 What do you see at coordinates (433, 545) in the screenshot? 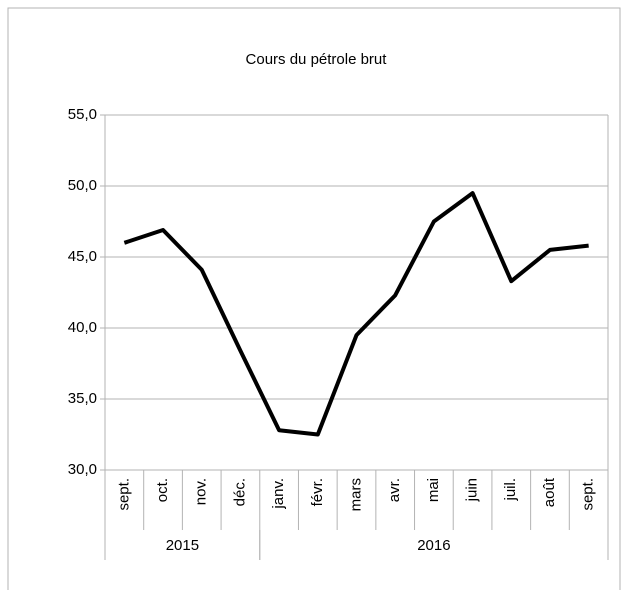
I see `group-label: 2016` at bounding box center [433, 545].